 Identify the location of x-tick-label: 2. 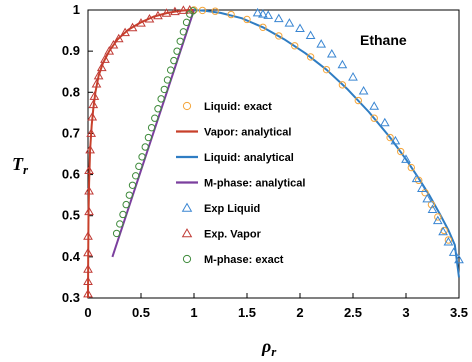
(299, 312).